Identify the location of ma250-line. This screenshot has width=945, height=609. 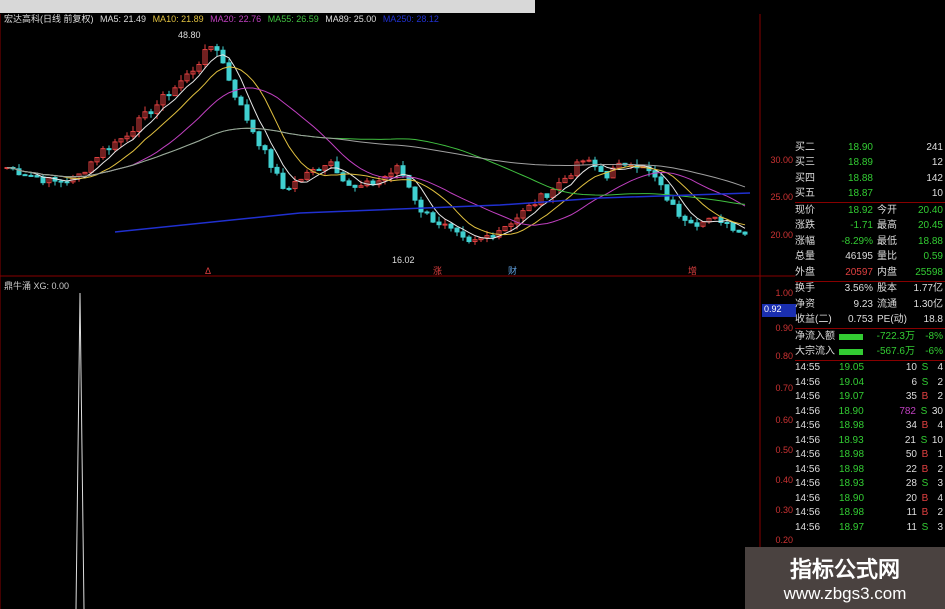
(432, 212).